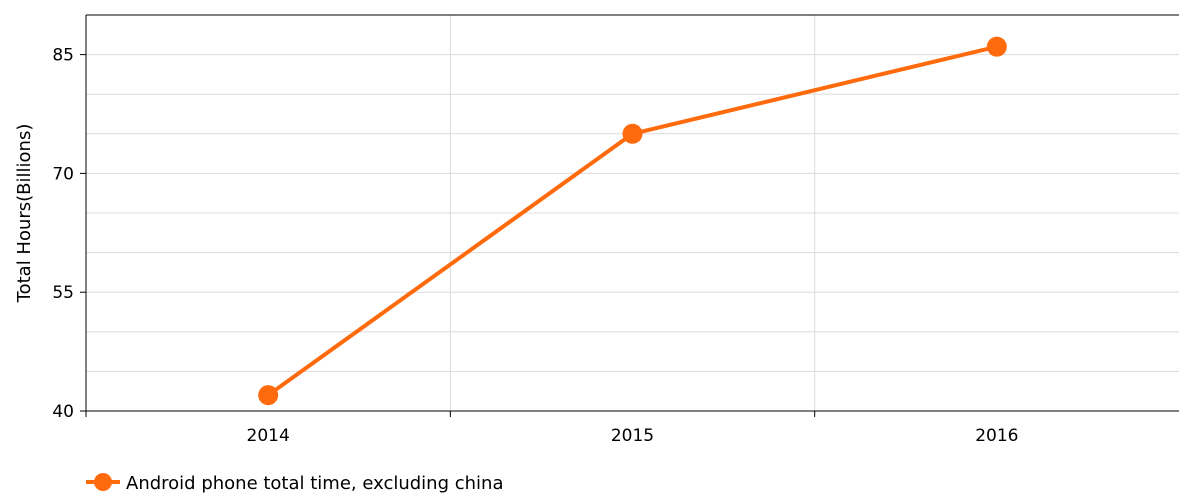  What do you see at coordinates (24, 214) in the screenshot?
I see `y-axis-title: Total Hours(Billions)` at bounding box center [24, 214].